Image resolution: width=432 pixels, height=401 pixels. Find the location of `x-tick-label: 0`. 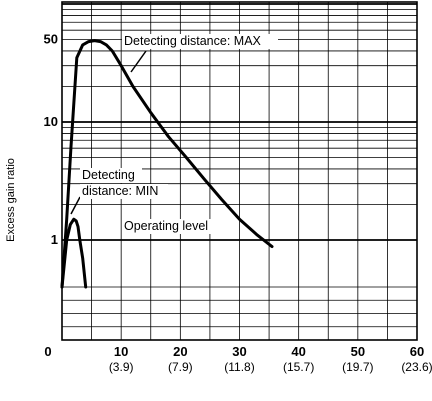

x-tick-label: 0 is located at coordinates (47, 351).